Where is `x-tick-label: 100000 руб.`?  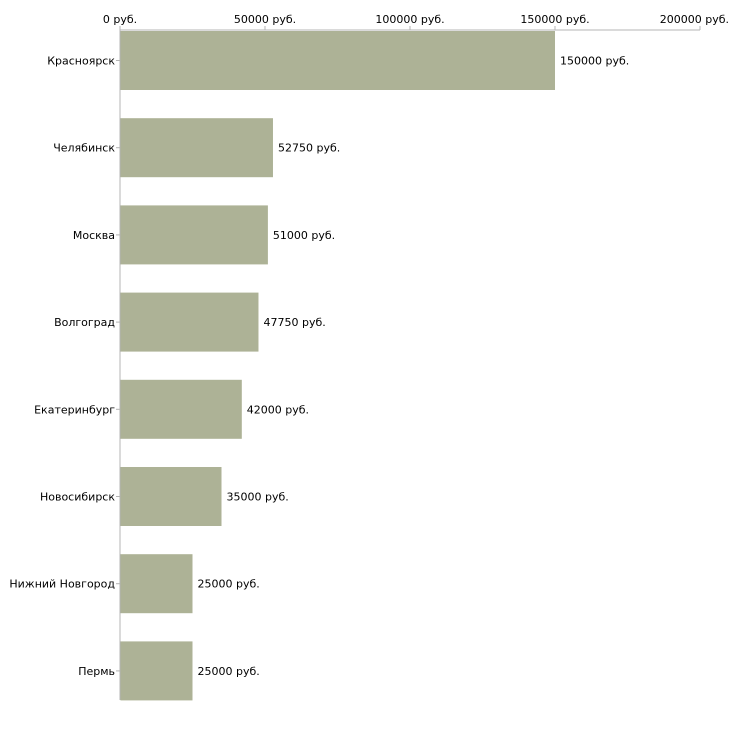 x-tick-label: 100000 руб. is located at coordinates (409, 19).